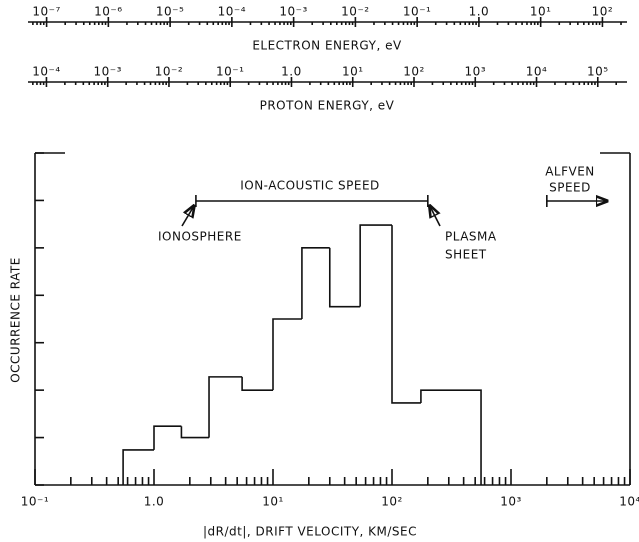 The width and height of the screenshot is (639, 542). What do you see at coordinates (310, 532) in the screenshot?
I see `x-axis-title: |dR/dt|, DRIFT VELOCITY, KM/SEC` at bounding box center [310, 532].